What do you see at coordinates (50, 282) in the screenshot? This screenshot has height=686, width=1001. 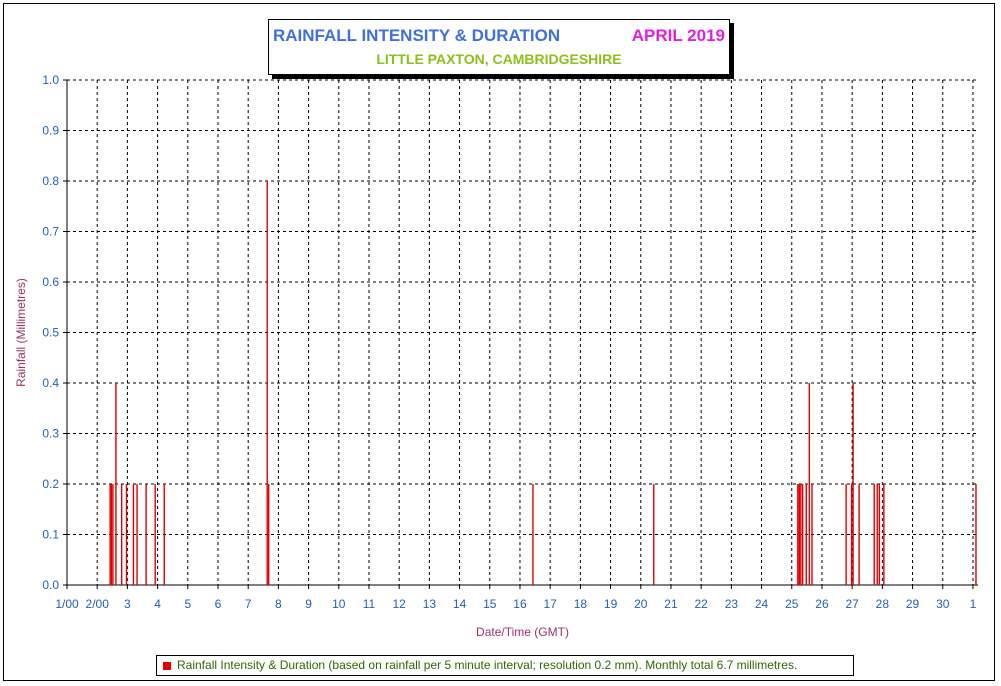 I see `y-tick-label: 0.6` at bounding box center [50, 282].